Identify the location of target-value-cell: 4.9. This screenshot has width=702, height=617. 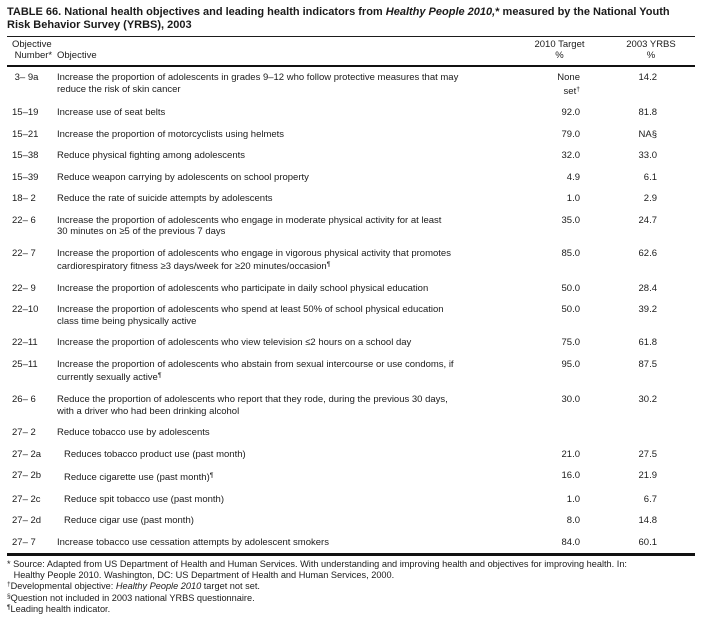
(559, 178).